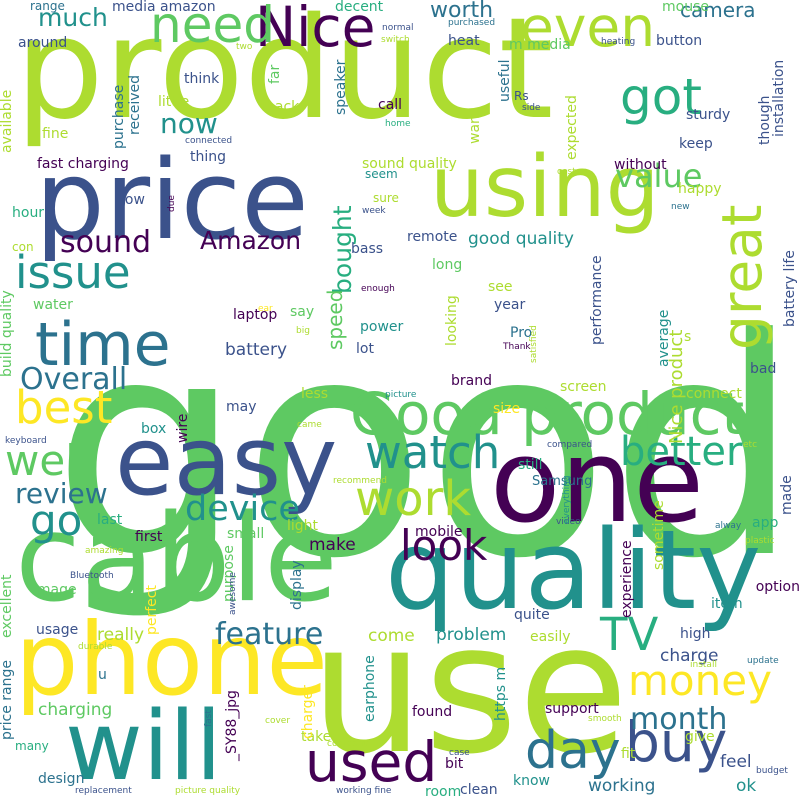 The height and width of the screenshot is (800, 800). I want to click on word: Nice, so click(315, 29).